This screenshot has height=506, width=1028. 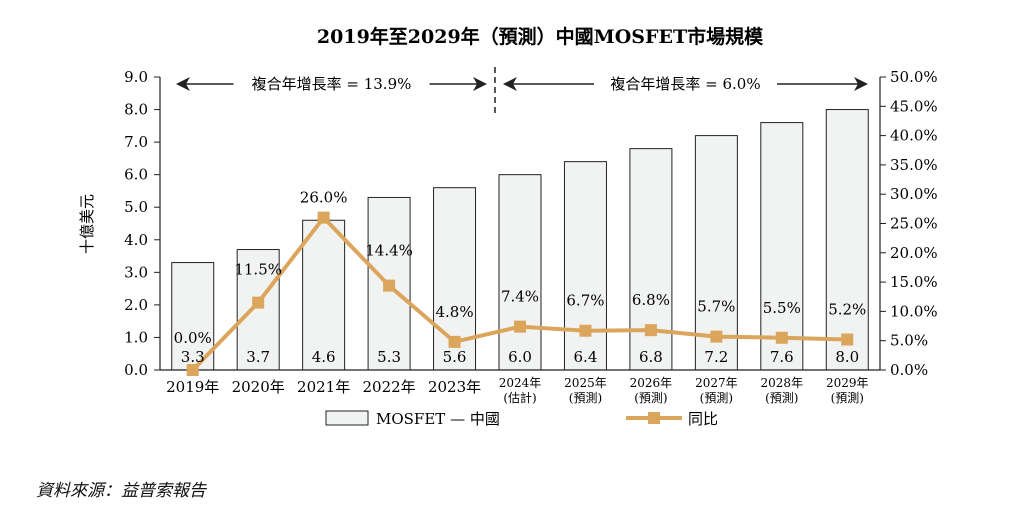 I want to click on y-axis-title: 十億美元, so click(x=87, y=224).